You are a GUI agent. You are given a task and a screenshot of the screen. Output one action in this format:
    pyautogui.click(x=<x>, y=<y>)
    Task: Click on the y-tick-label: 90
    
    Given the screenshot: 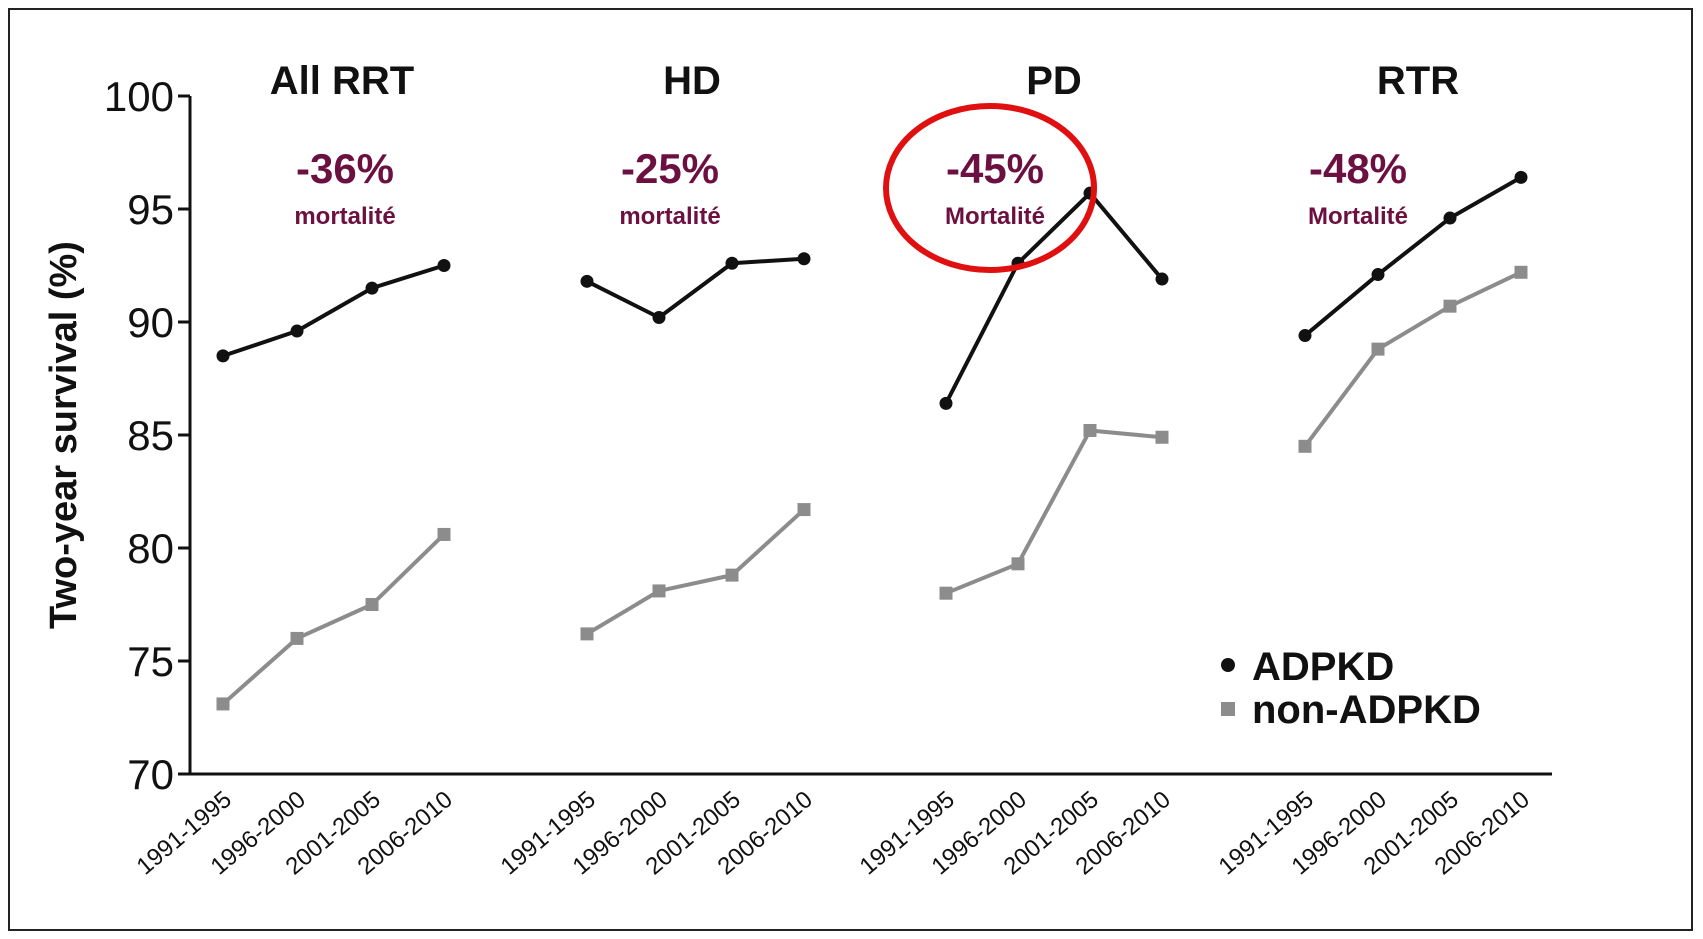 What is the action you would take?
    pyautogui.click(x=150, y=322)
    